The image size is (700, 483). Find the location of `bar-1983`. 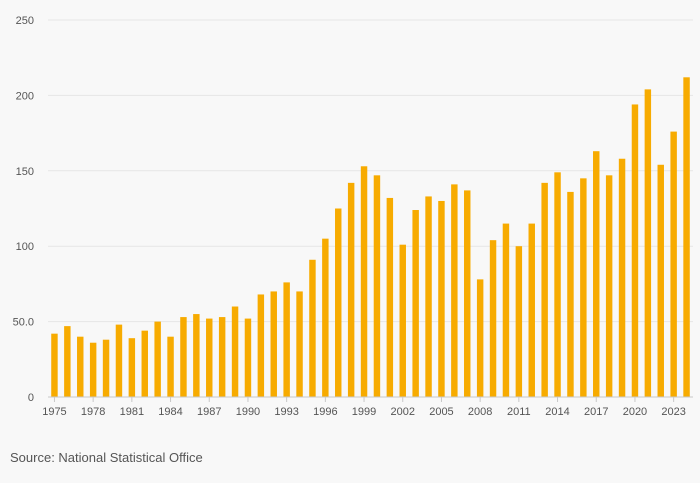

bar-1983 is located at coordinates (157, 359).